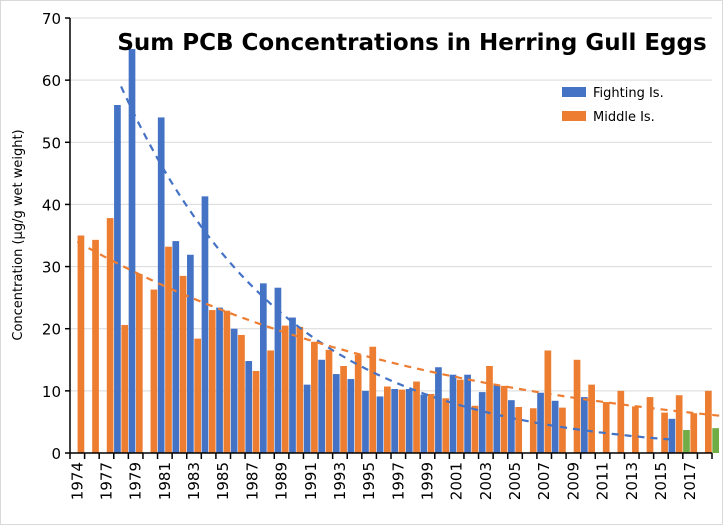 The image size is (723, 525). Describe the element at coordinates (548, 401) in the screenshot. I see `bar-middle-is--32` at that location.